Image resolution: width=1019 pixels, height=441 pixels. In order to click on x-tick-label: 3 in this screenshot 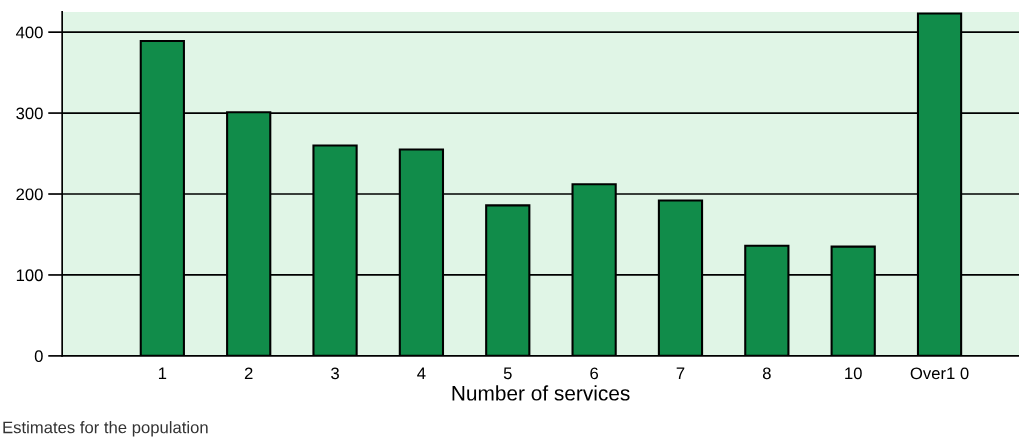, I will do `click(335, 373)`.